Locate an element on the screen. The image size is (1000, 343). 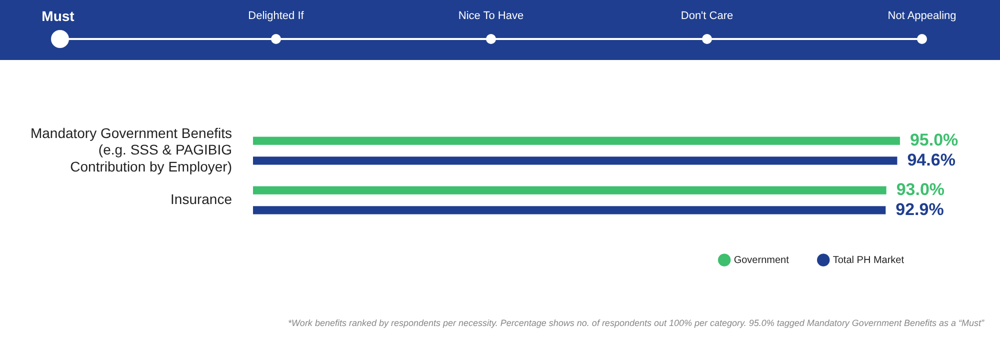
legend-label: Total PH Market is located at coordinates (868, 260).